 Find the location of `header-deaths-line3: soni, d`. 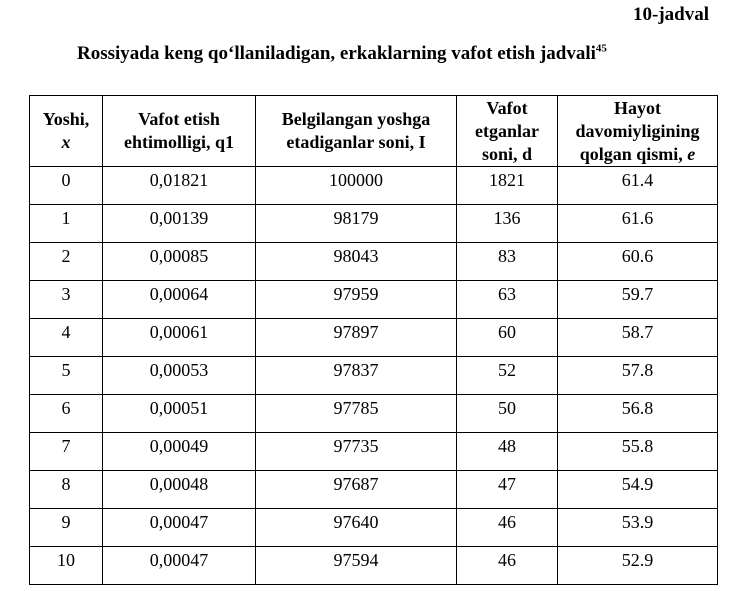

header-deaths-line3: soni, d is located at coordinates (507, 153).